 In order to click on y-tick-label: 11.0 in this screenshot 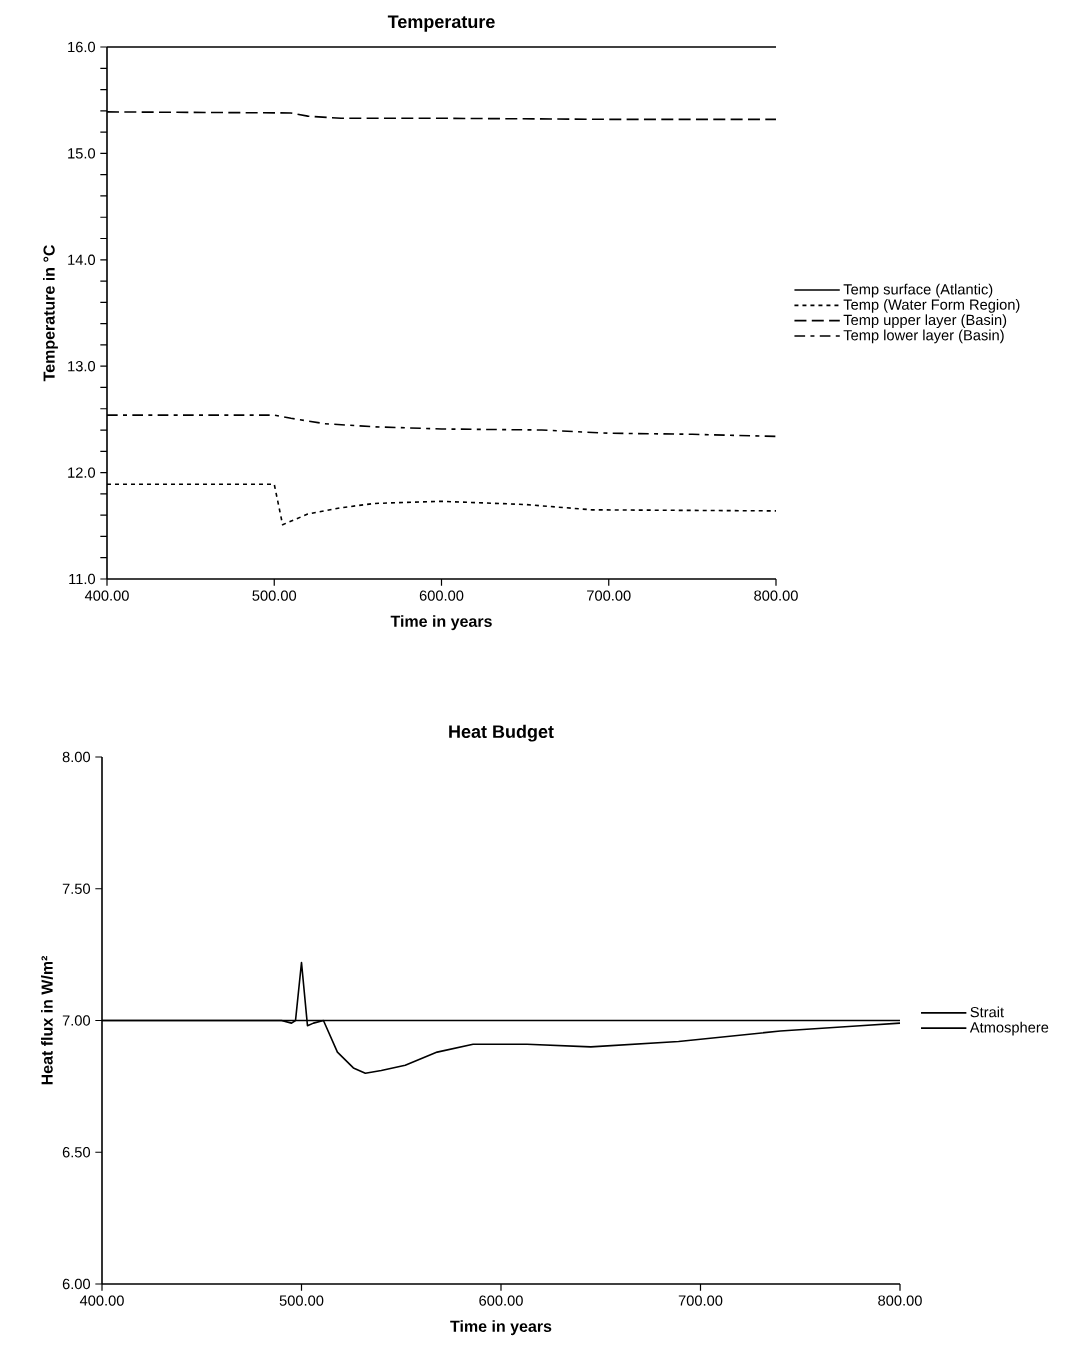, I will do `click(82, 579)`.